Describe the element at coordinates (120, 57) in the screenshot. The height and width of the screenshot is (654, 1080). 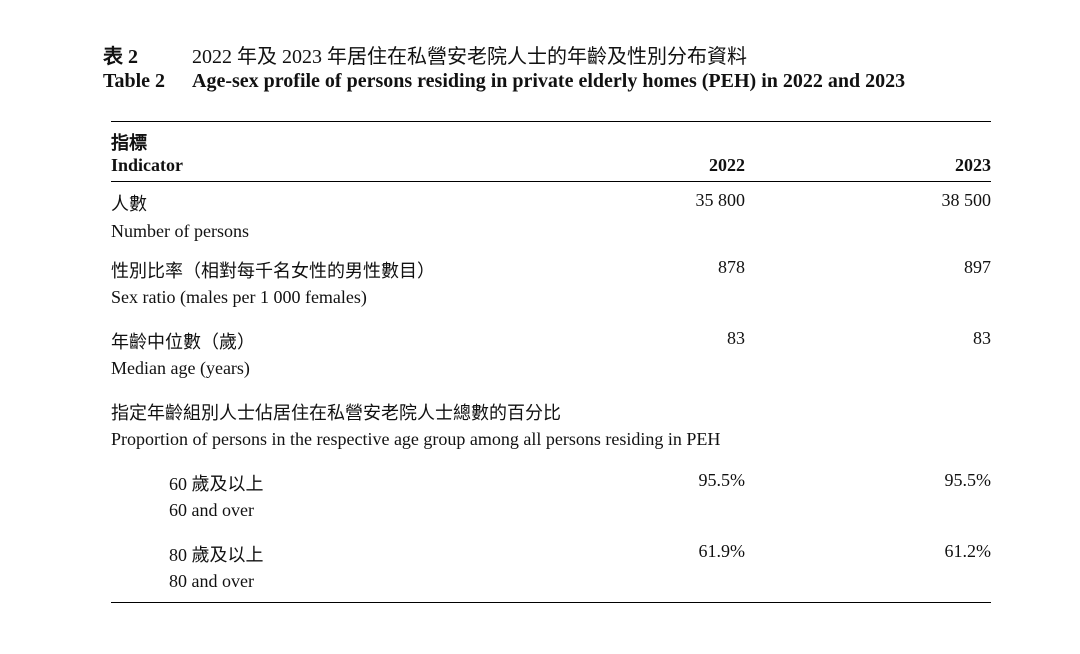
I see `title-zh-label: 表 2` at that location.